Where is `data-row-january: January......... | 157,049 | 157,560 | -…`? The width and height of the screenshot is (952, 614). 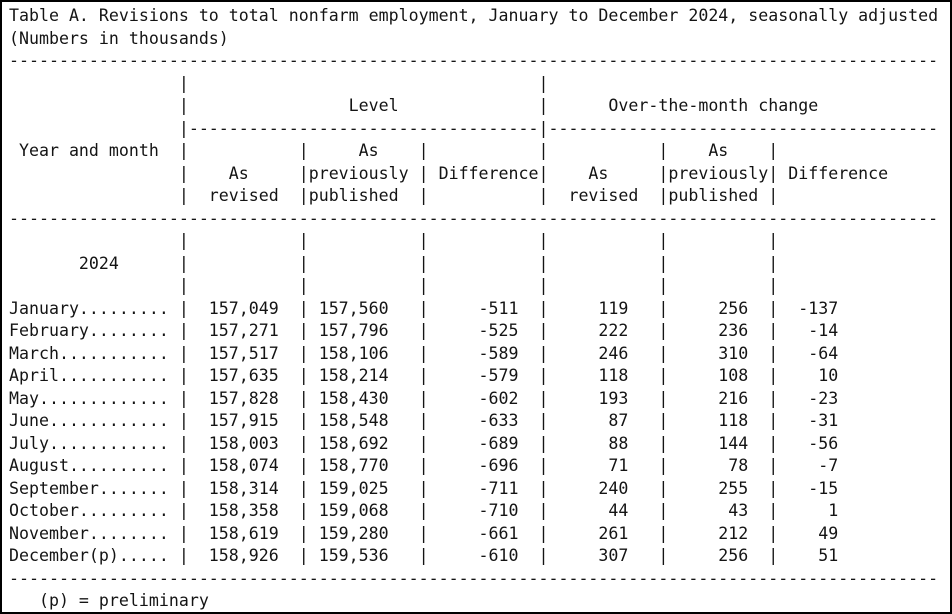
data-row-january: January......... | 157,049 | 157,560 | -… is located at coordinates (424, 308).